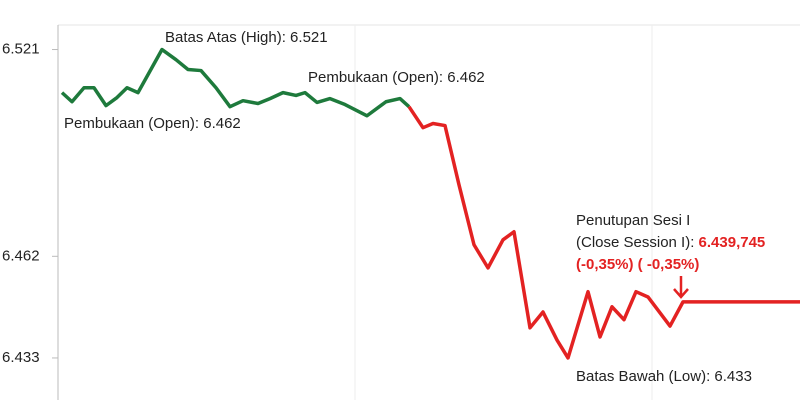  I want to click on y-tick-label: 6.433, so click(21, 357).